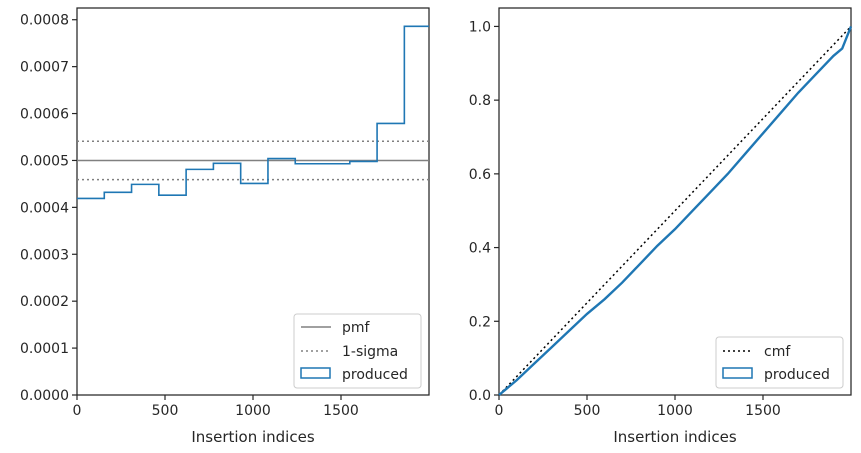 This screenshot has width=861, height=453. I want to click on left-xtick-label: 500, so click(165, 411).